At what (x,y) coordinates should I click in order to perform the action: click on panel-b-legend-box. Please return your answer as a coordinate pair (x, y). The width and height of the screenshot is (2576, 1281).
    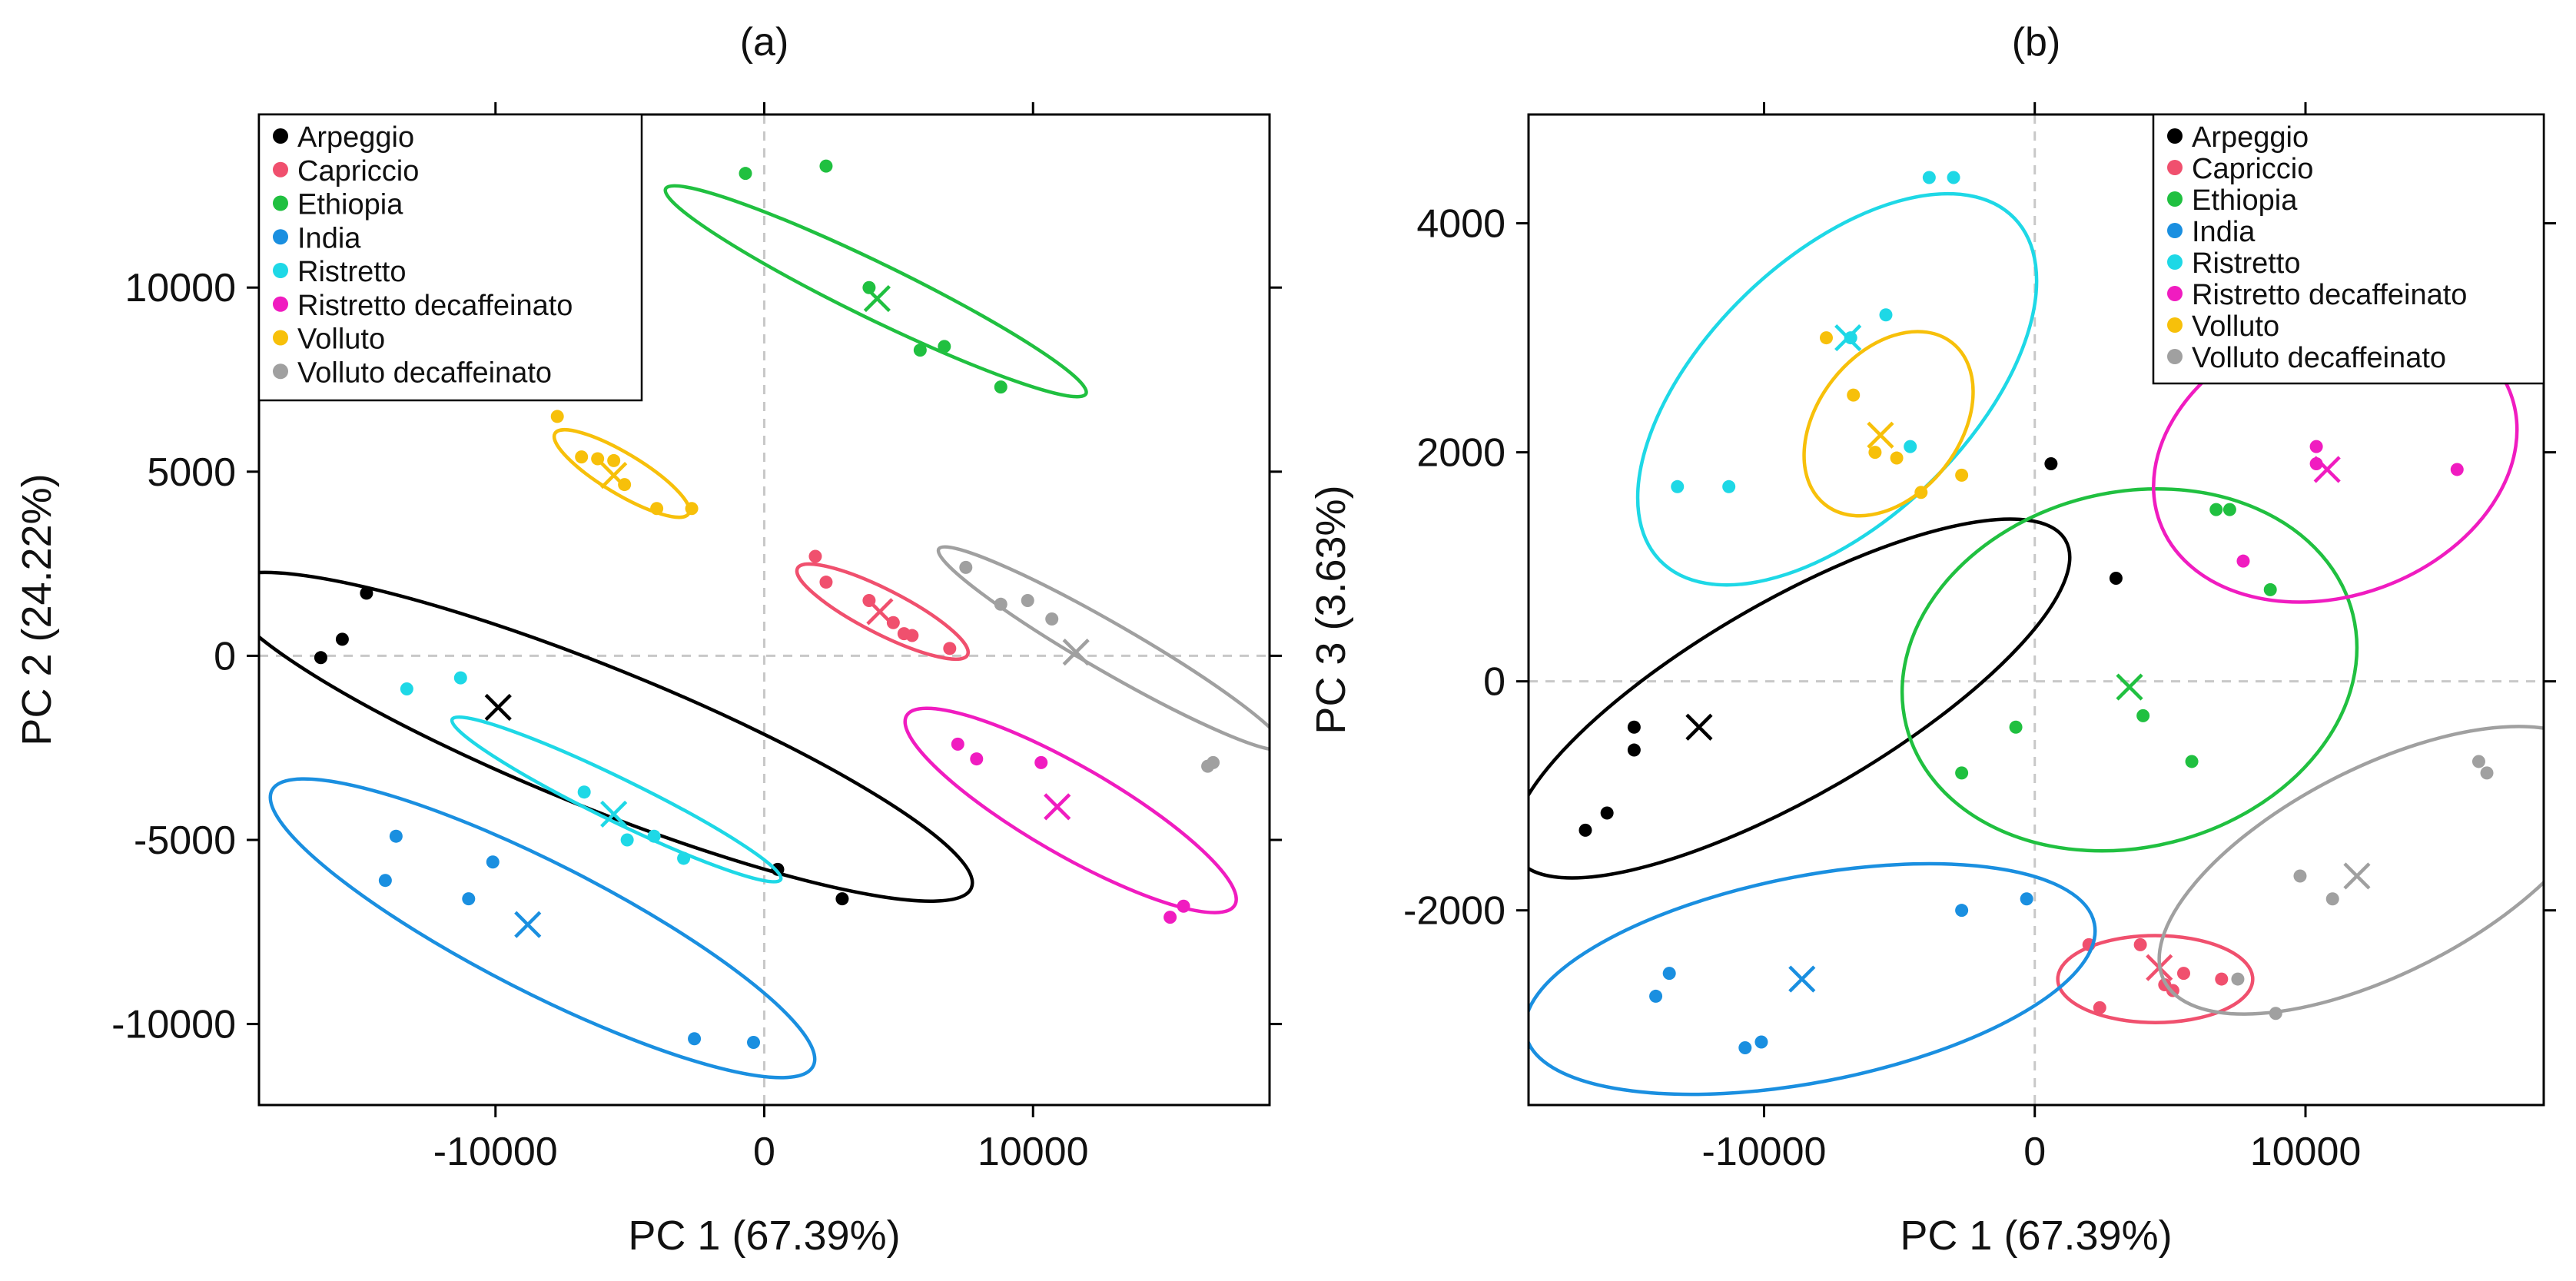
    Looking at the image, I should click on (2348, 249).